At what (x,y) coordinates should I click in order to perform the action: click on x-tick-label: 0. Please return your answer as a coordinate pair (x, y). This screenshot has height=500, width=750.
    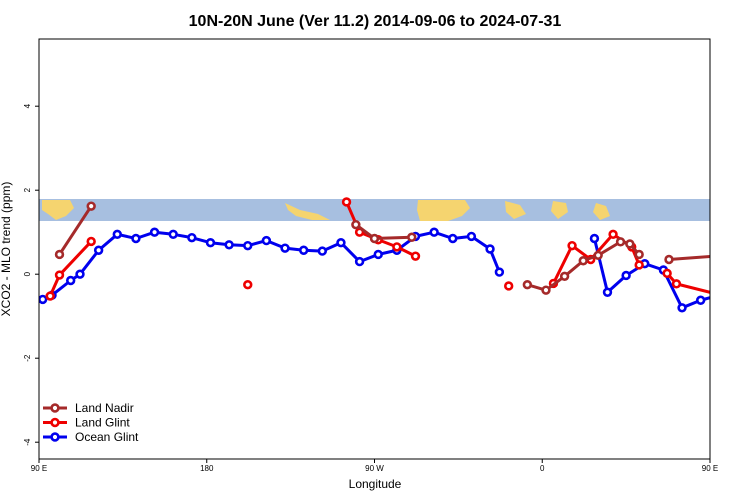
    Looking at the image, I should click on (542, 468).